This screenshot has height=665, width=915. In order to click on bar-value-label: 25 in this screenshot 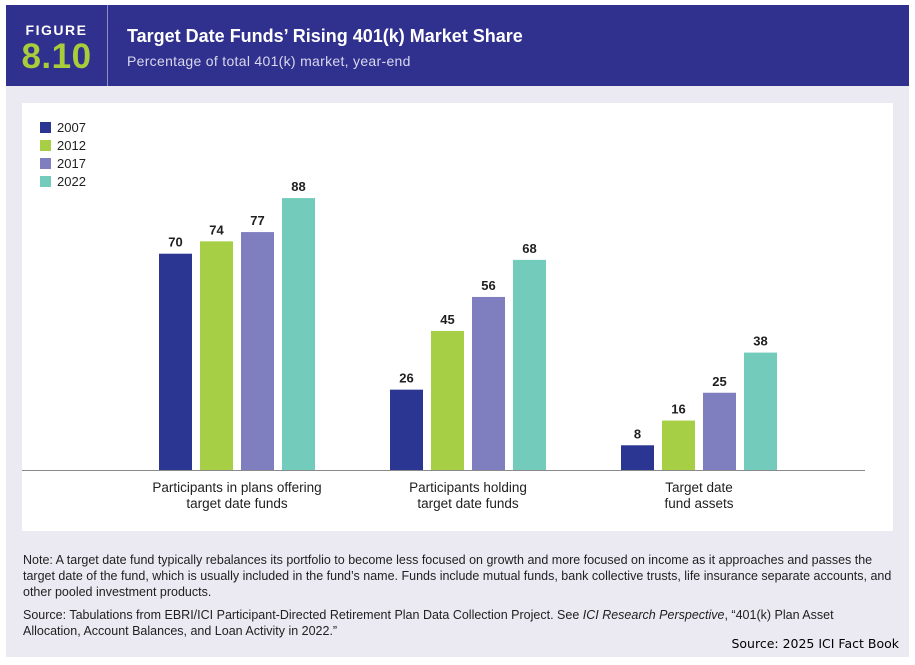, I will do `click(719, 381)`.